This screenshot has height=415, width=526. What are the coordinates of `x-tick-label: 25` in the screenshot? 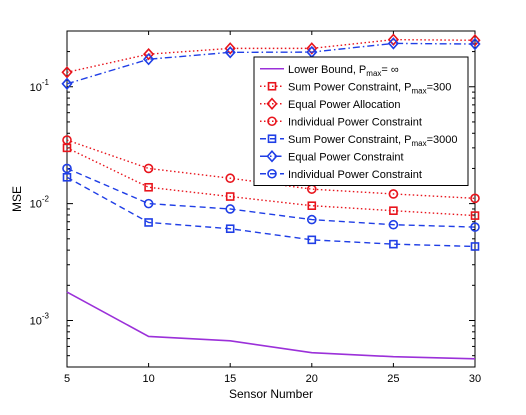 It's located at (393, 379).